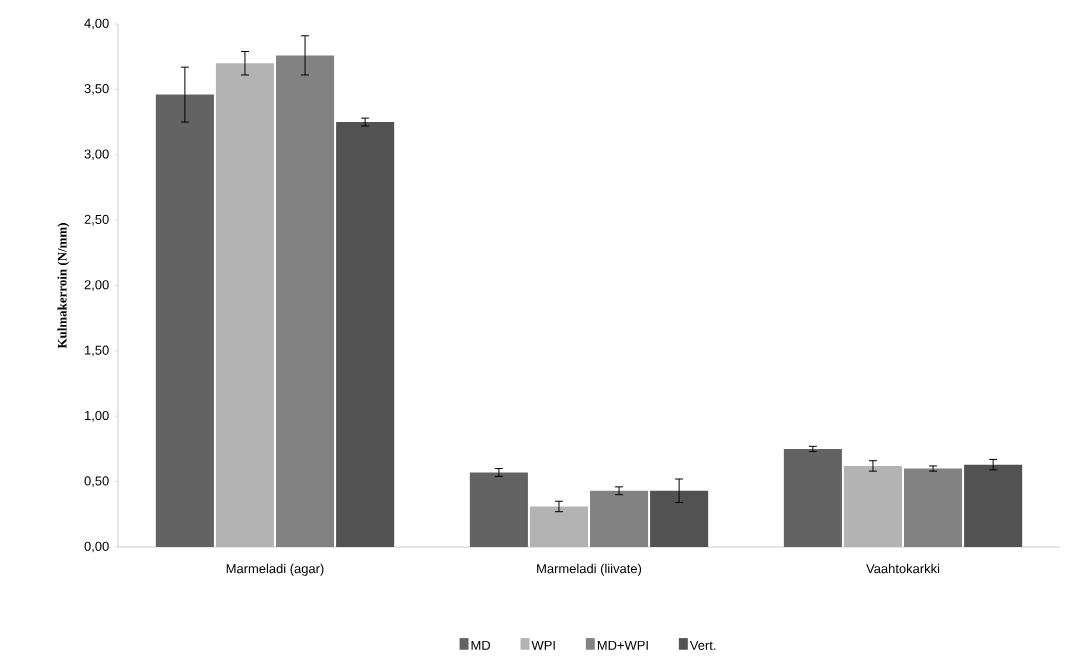 The image size is (1073, 656). What do you see at coordinates (543, 645) in the screenshot?
I see `legend-label: WPI` at bounding box center [543, 645].